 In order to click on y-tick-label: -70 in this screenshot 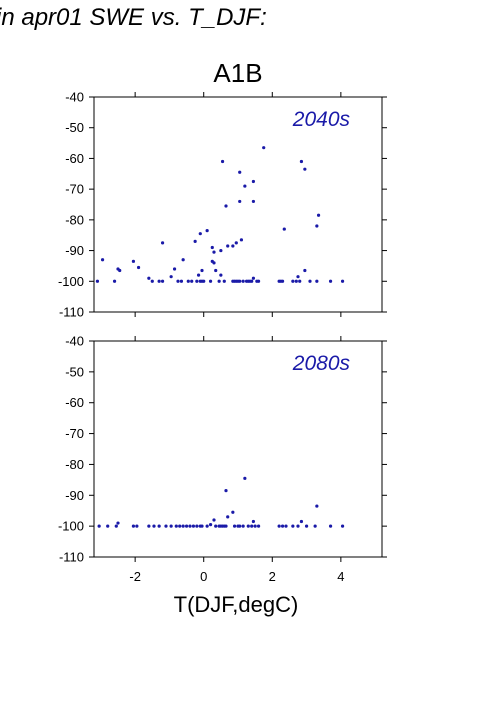, I will do `click(74, 189)`.